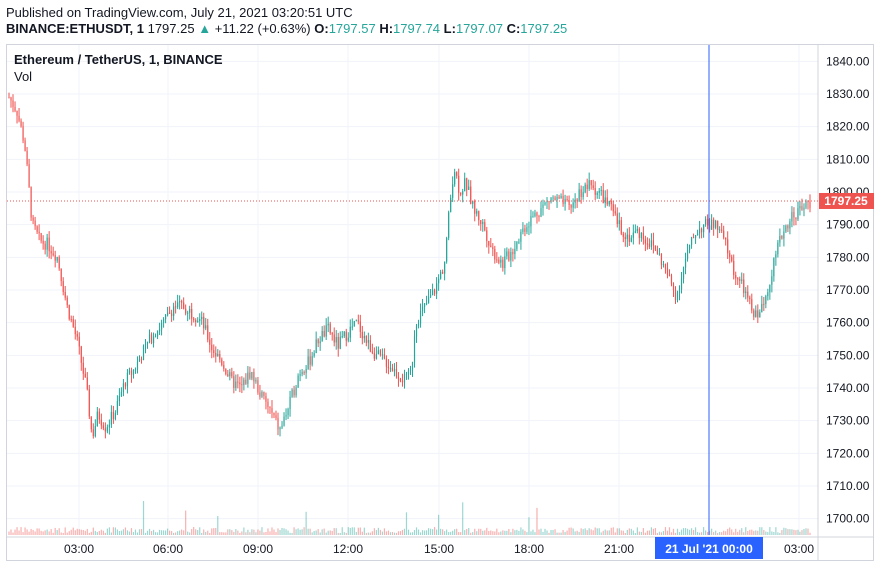  Describe the element at coordinates (848, 127) in the screenshot. I see `y-tick-label: 1820.00` at that location.